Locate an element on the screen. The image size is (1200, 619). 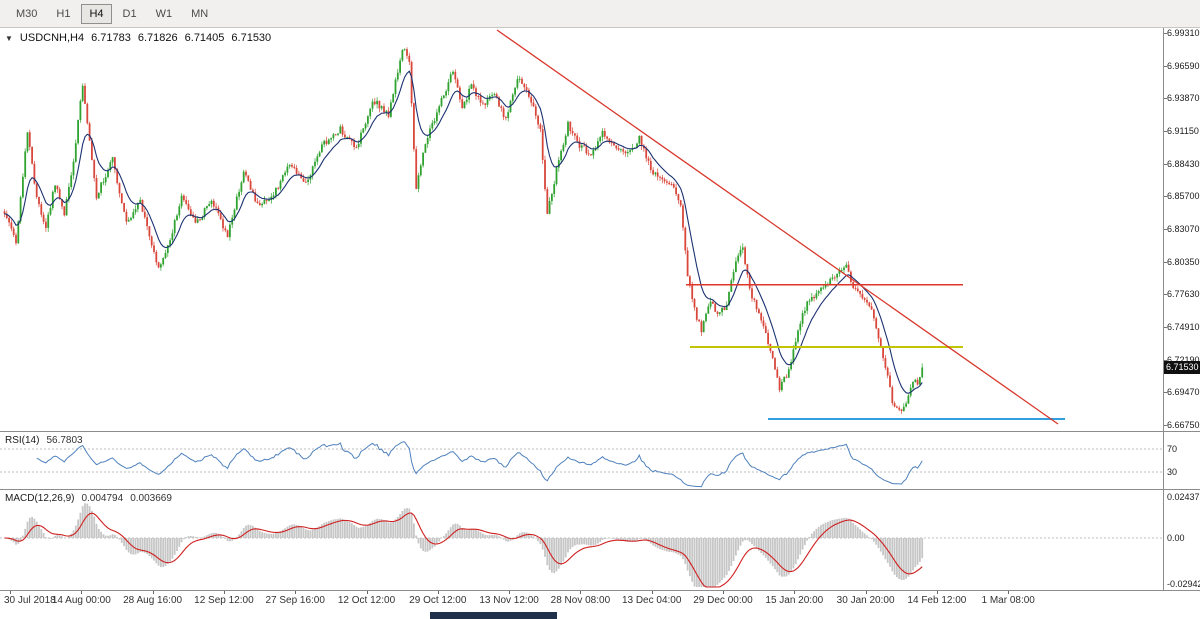
rsi-value: 56.7803 is located at coordinates (64, 440).